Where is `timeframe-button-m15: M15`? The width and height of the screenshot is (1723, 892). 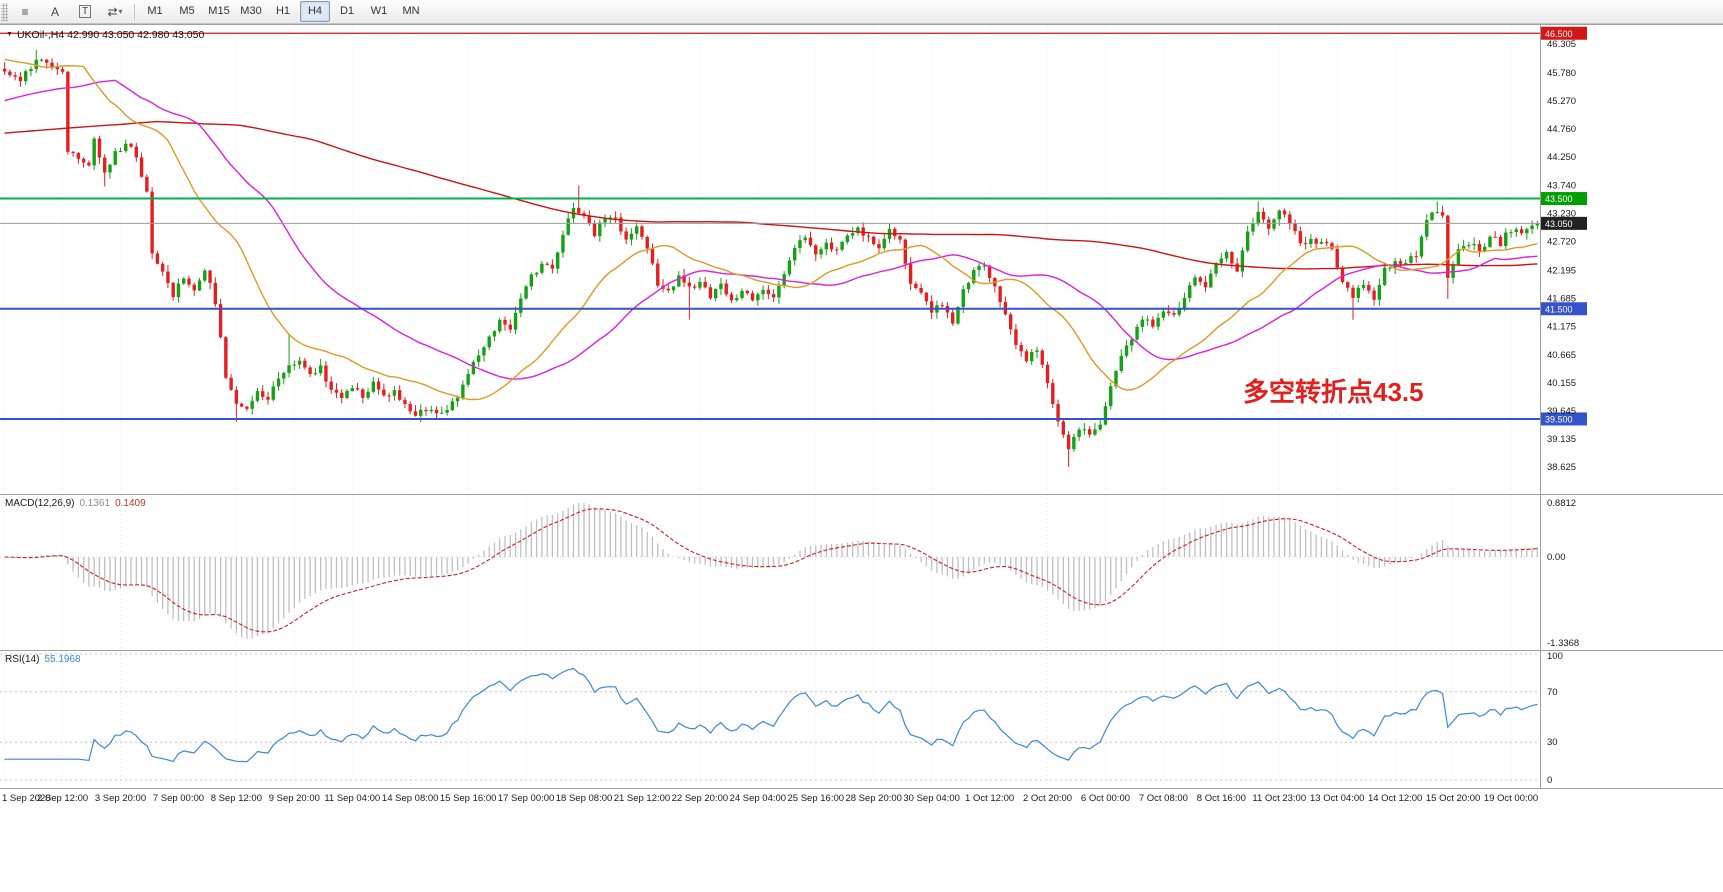 timeframe-button-m15: M15 is located at coordinates (219, 11).